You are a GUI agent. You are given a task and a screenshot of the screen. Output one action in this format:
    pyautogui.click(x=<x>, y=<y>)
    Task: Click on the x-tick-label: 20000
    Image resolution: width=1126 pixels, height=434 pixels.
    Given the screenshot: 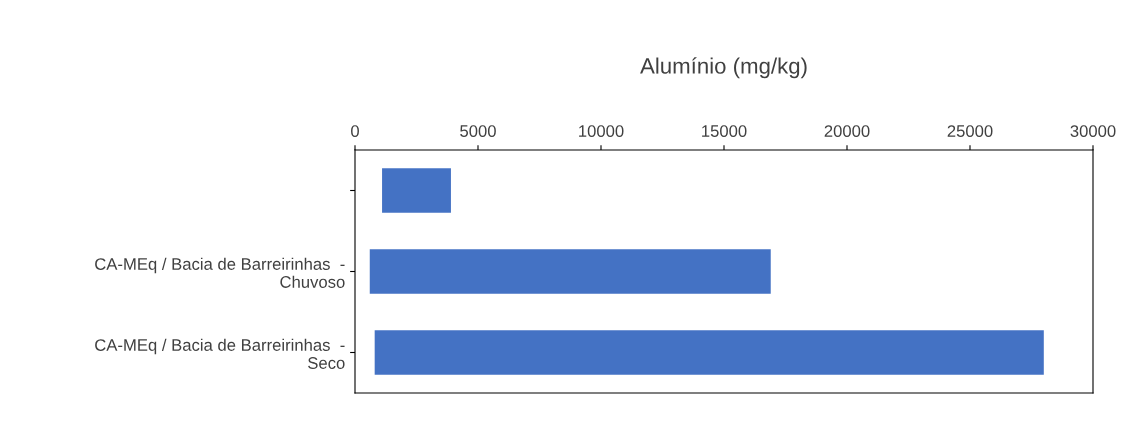 What is the action you would take?
    pyautogui.click(x=847, y=131)
    